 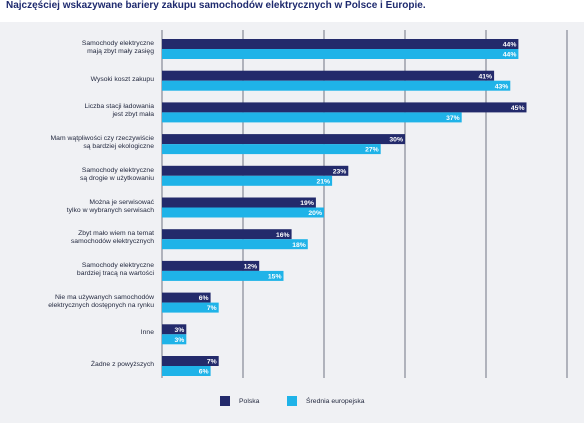 I want to click on bar-value-label: 19%, so click(x=307, y=203).